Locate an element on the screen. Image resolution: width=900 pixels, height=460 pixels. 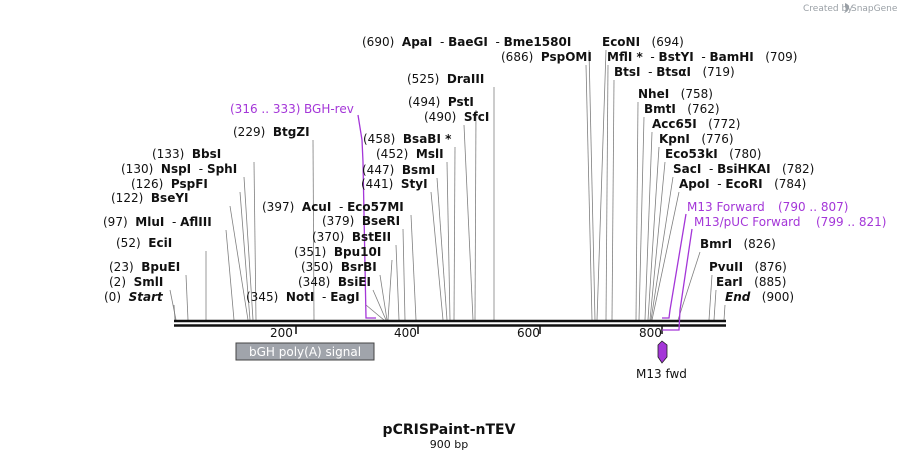
site-label-draiii: (525) DraIII is located at coordinates (445, 79).